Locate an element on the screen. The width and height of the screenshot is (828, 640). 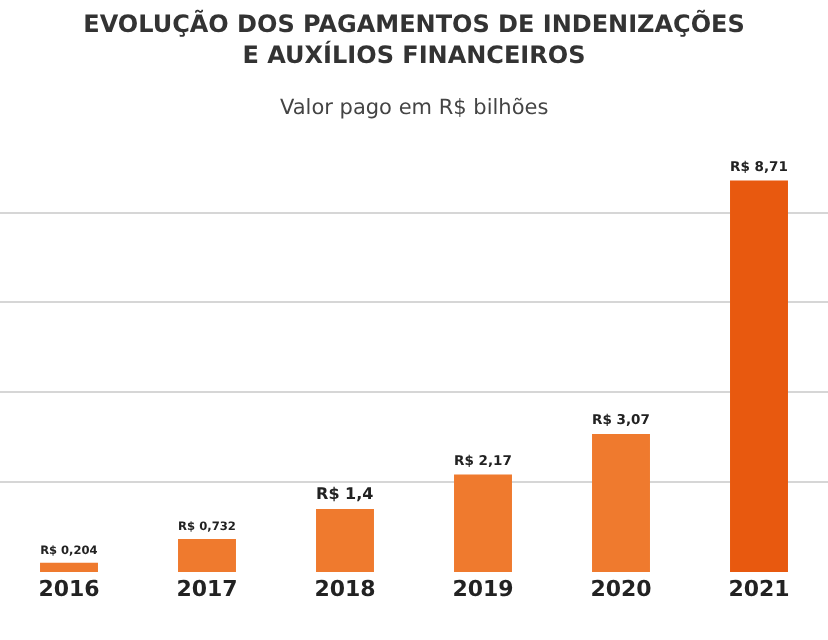
x-tick-label: 2019 is located at coordinates (483, 589).